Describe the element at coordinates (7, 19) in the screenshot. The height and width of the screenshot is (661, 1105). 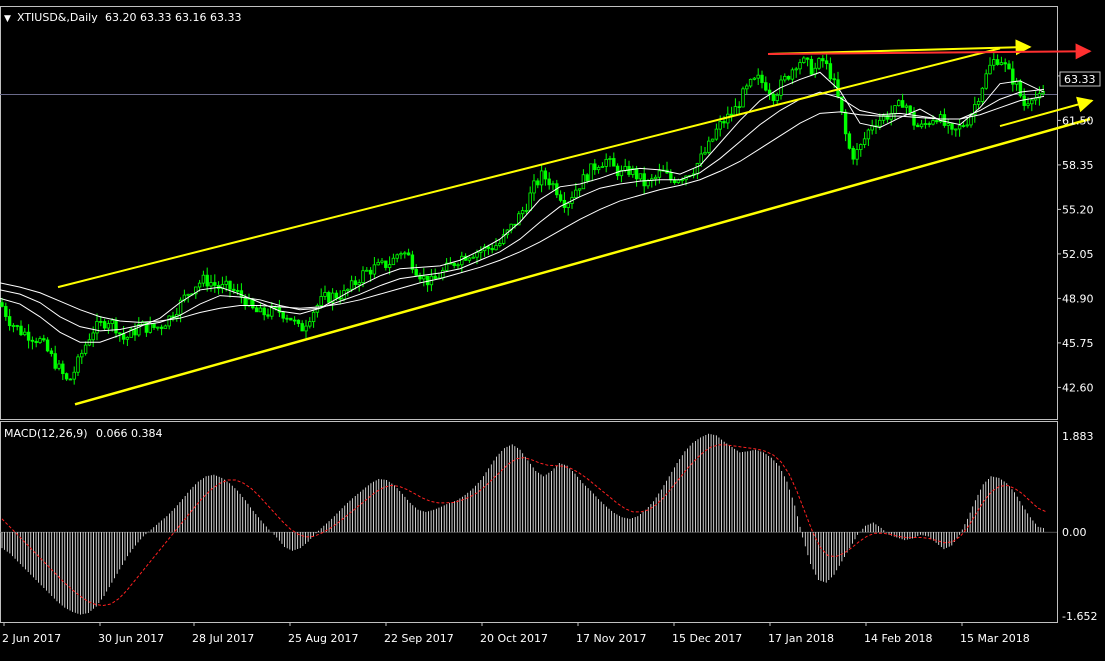
I see `collapse-arrow-icon: ▼` at that location.